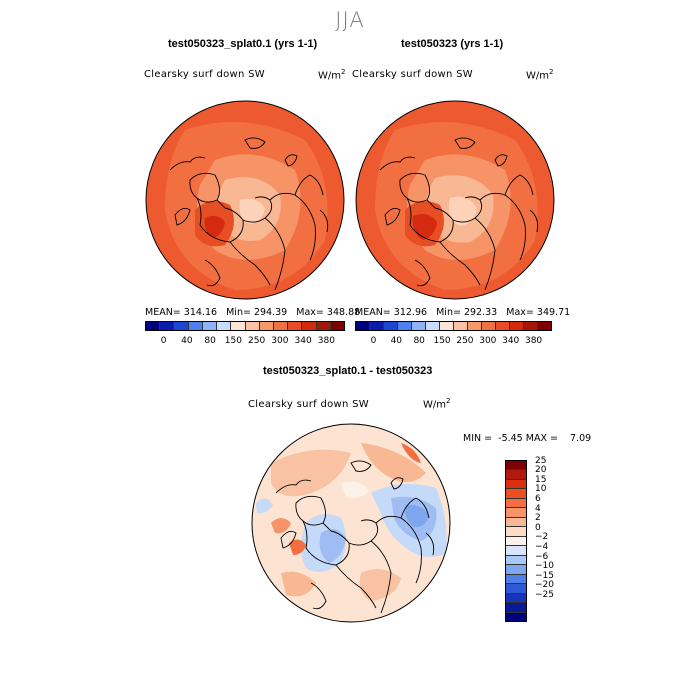  I want to click on panel-1-colorbar, so click(245, 326).